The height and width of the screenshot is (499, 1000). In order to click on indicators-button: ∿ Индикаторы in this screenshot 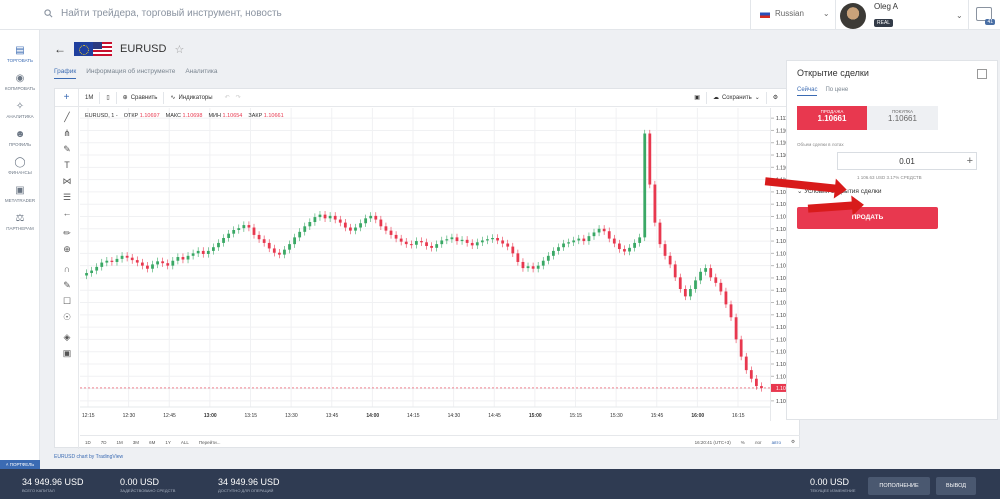, I will do `click(191, 98)`.